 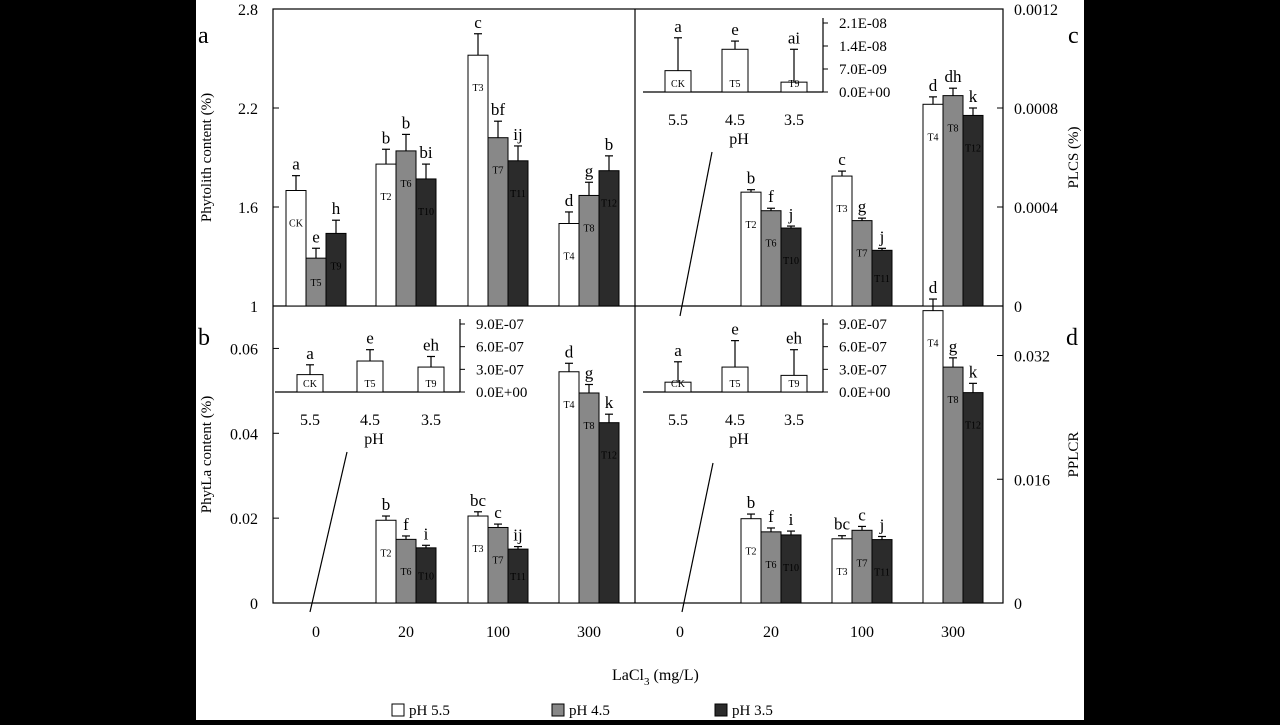 What do you see at coordinates (863, 370) in the screenshot?
I see `inset-y-tick-label: 3.0E-07` at bounding box center [863, 370].